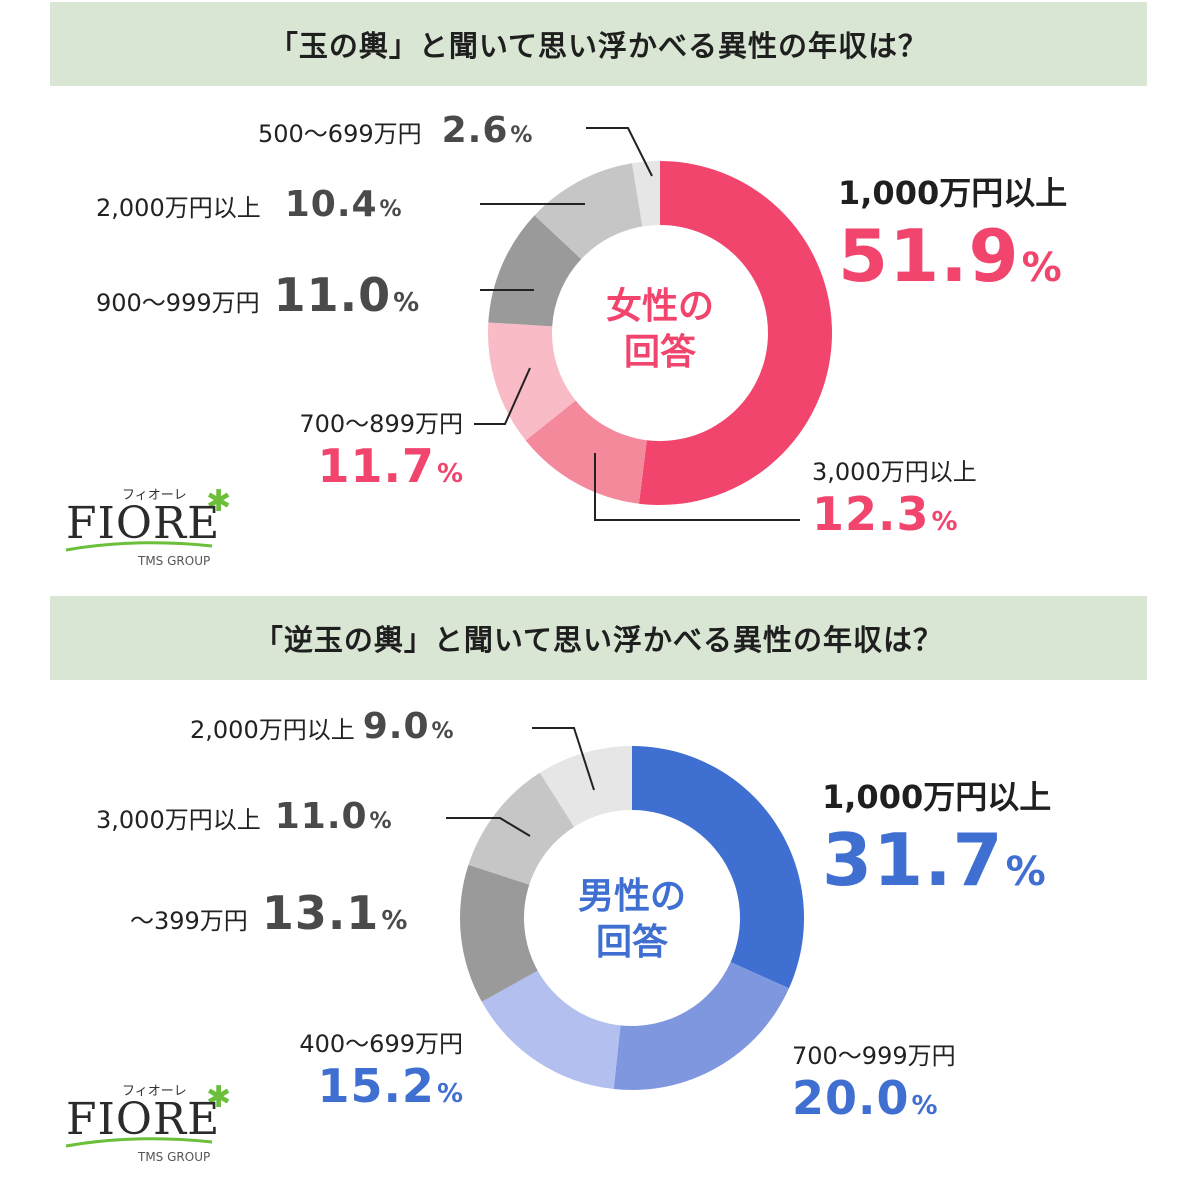 The height and width of the screenshot is (1190, 1200). I want to click on chart-2-label-700-999-pct: %, so click(924, 1106).